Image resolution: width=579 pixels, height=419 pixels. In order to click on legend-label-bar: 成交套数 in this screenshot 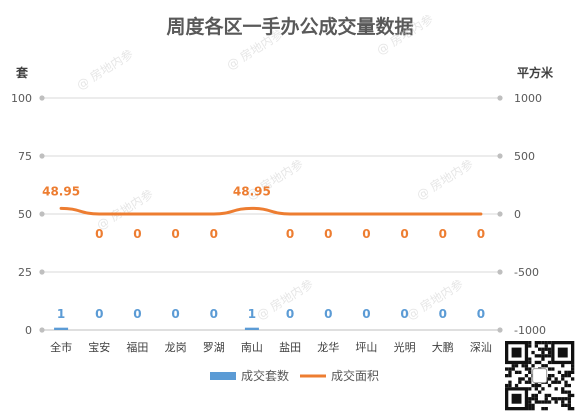, I will do `click(265, 375)`.